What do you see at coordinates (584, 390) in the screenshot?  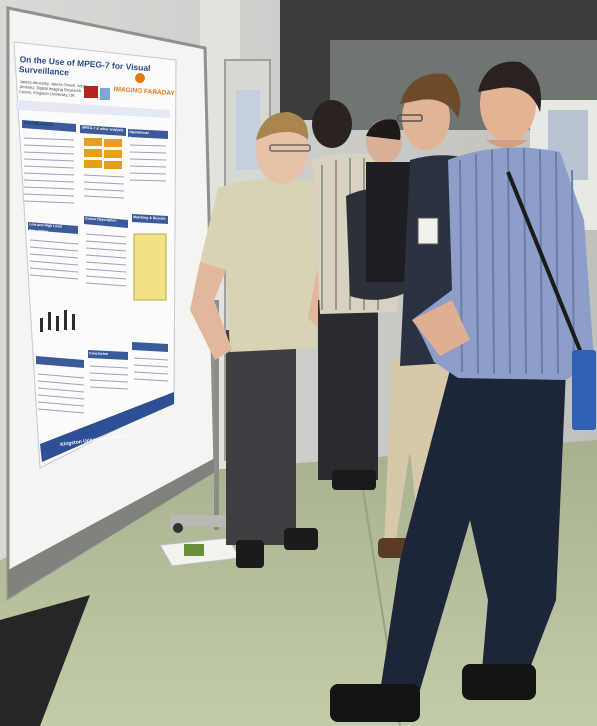 I see `shoulder-bag` at bounding box center [584, 390].